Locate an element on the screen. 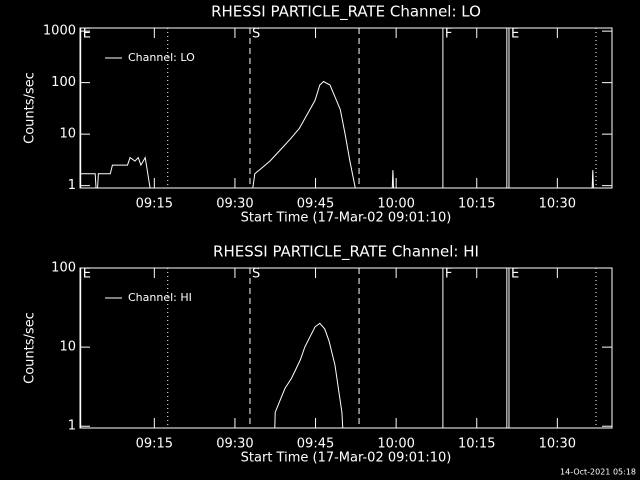 The image size is (640, 480). chart-title: RHESSI PARTICLE_RATE Channel: HI is located at coordinates (346, 252).